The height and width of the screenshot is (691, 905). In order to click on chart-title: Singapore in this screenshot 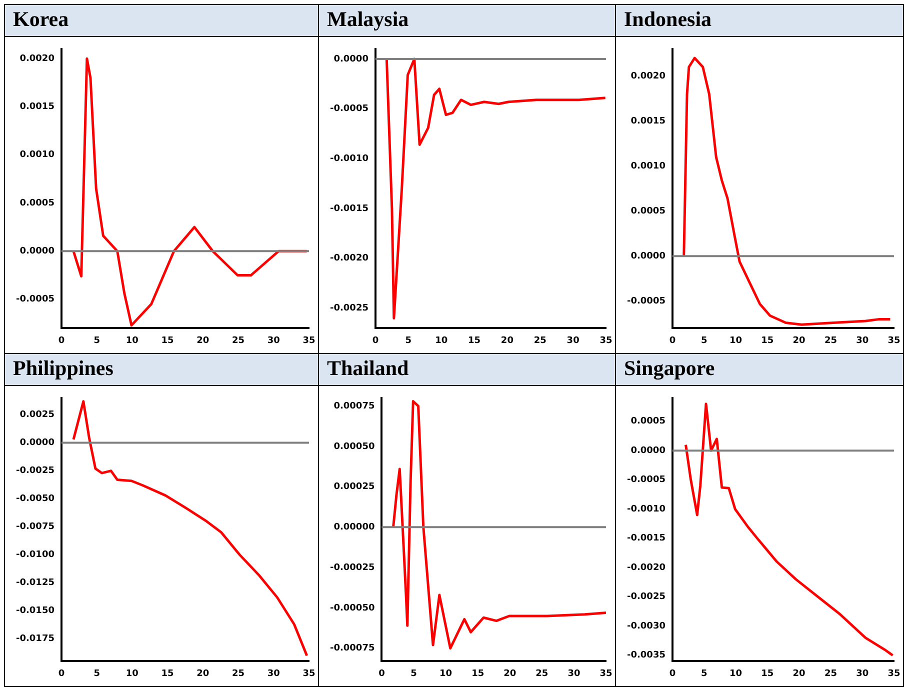, I will do `click(759, 370)`.